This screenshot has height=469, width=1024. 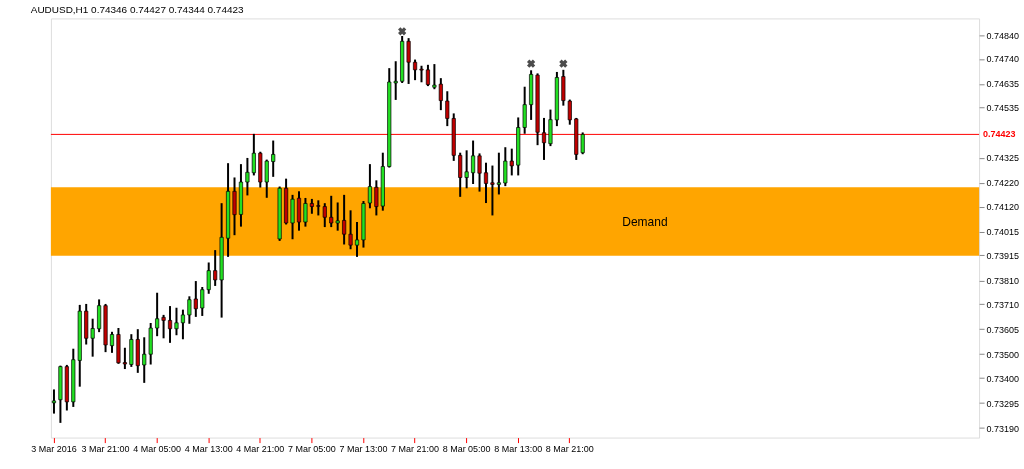 I want to click on band-label: Demand, so click(x=645, y=221).